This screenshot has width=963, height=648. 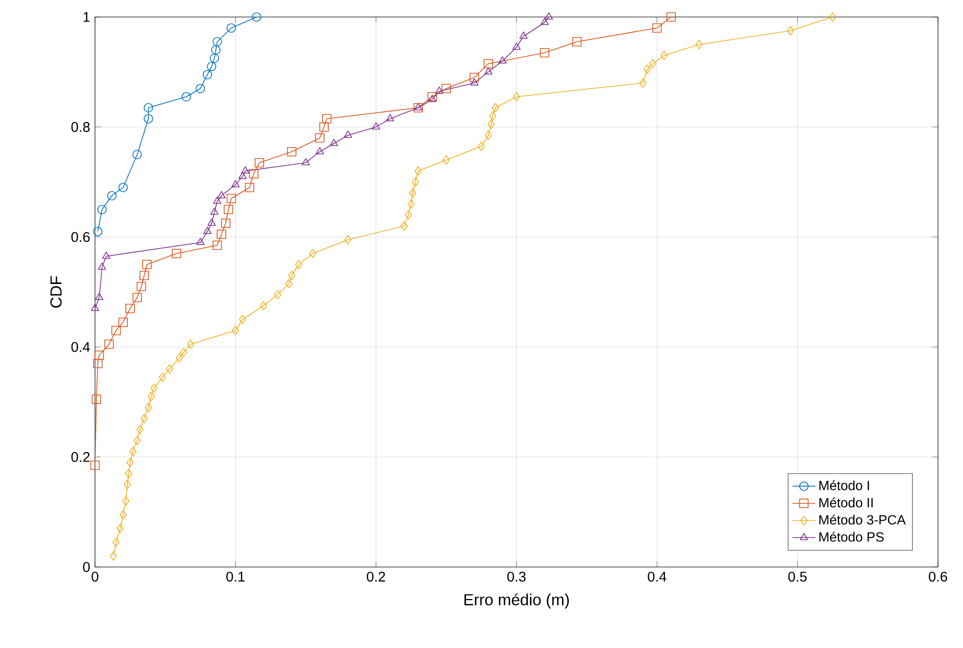 I want to click on y-tick-label: 0.2, so click(x=80, y=457).